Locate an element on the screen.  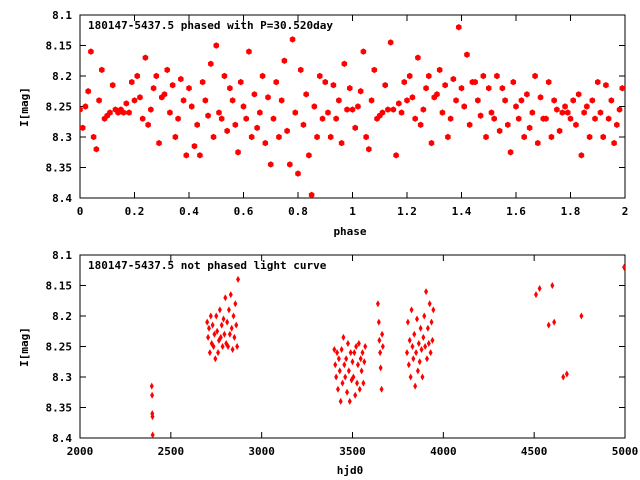
phased-ytick-label: 8.25 is located at coordinates (59, 107).